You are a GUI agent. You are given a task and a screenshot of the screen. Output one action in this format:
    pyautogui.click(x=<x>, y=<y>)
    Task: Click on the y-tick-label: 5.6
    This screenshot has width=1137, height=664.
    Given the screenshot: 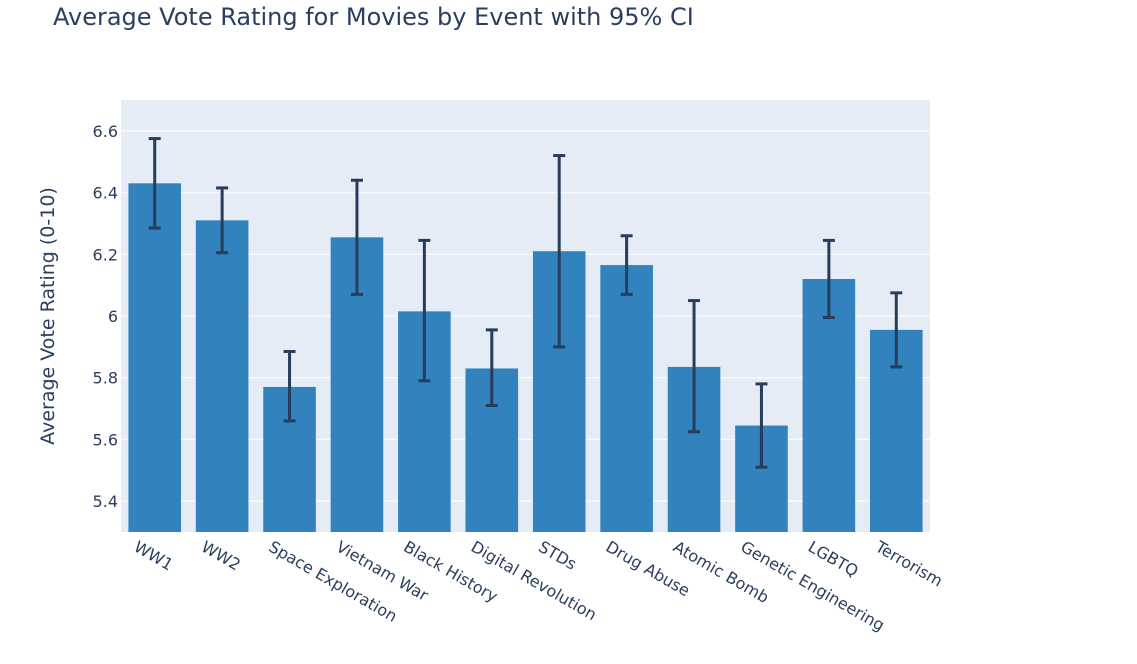 What is the action you would take?
    pyautogui.click(x=105, y=439)
    